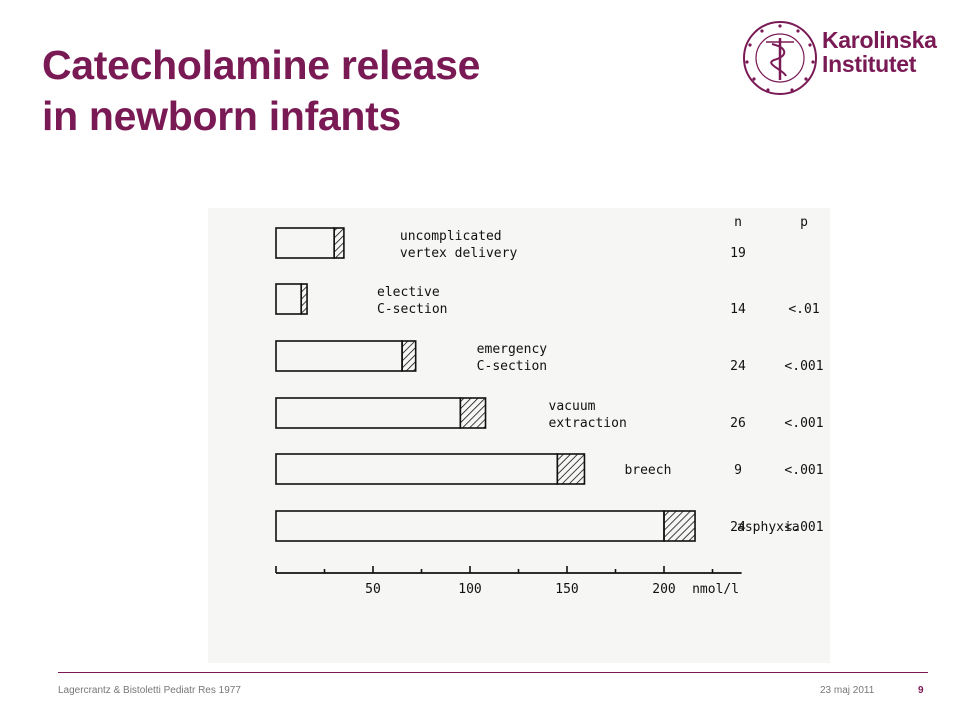  Describe the element at coordinates (738, 470) in the screenshot. I see `n-value: 9` at that location.